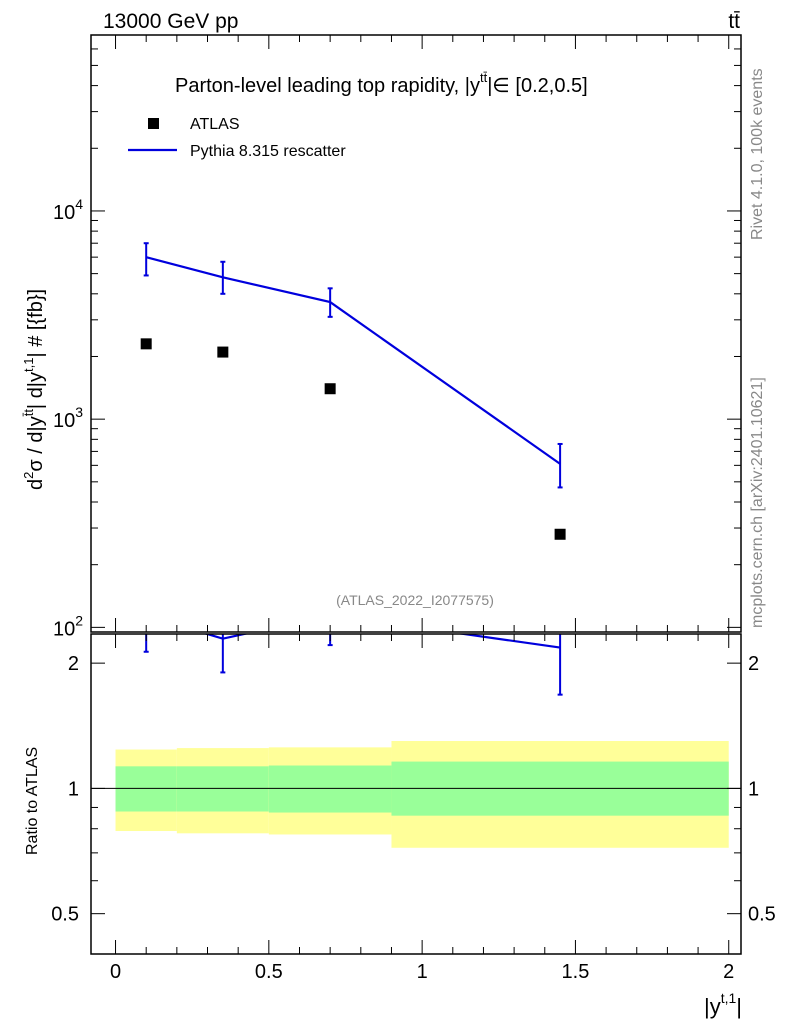 This screenshot has height=1024, width=786. What do you see at coordinates (68, 626) in the screenshot?
I see `y-tick-label: 10²` at bounding box center [68, 626].